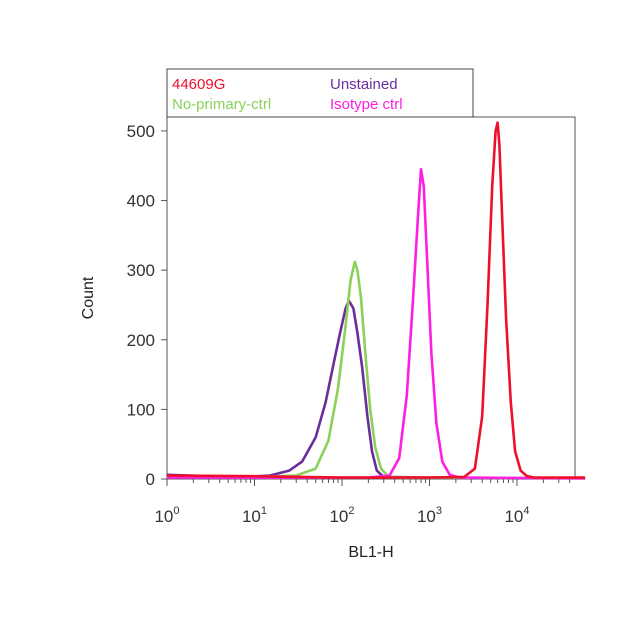  I want to click on legend-entry-isotype-ctrl: Isotype ctrl, so click(366, 104).